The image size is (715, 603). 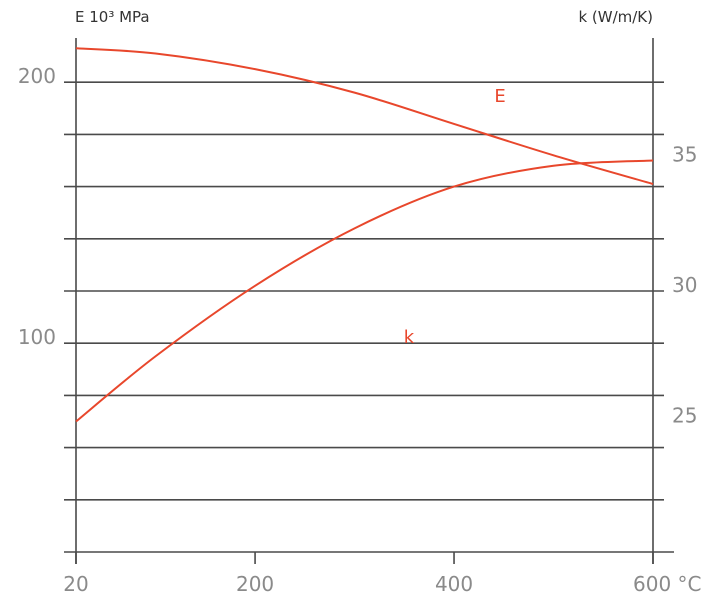 I want to click on right-tick-label: 25, so click(x=684, y=416).